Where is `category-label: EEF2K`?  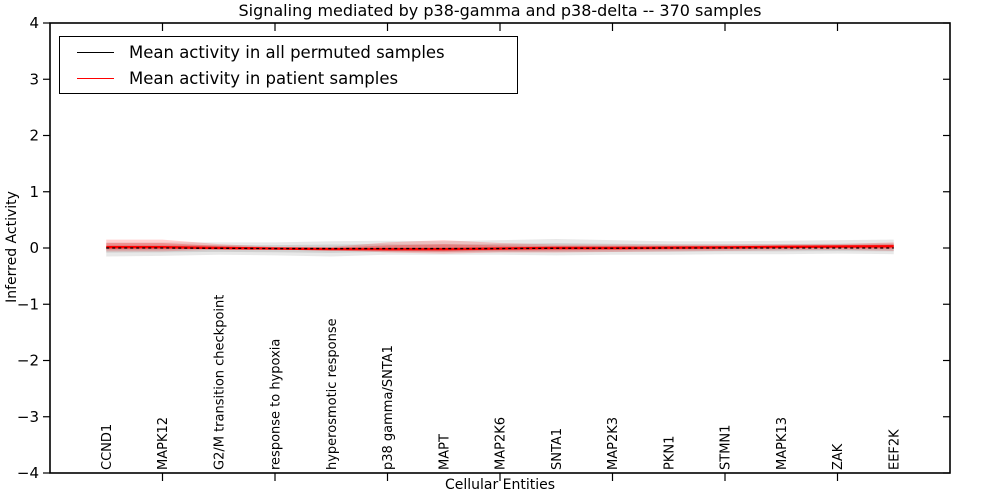
category-label: EEF2K is located at coordinates (894, 449).